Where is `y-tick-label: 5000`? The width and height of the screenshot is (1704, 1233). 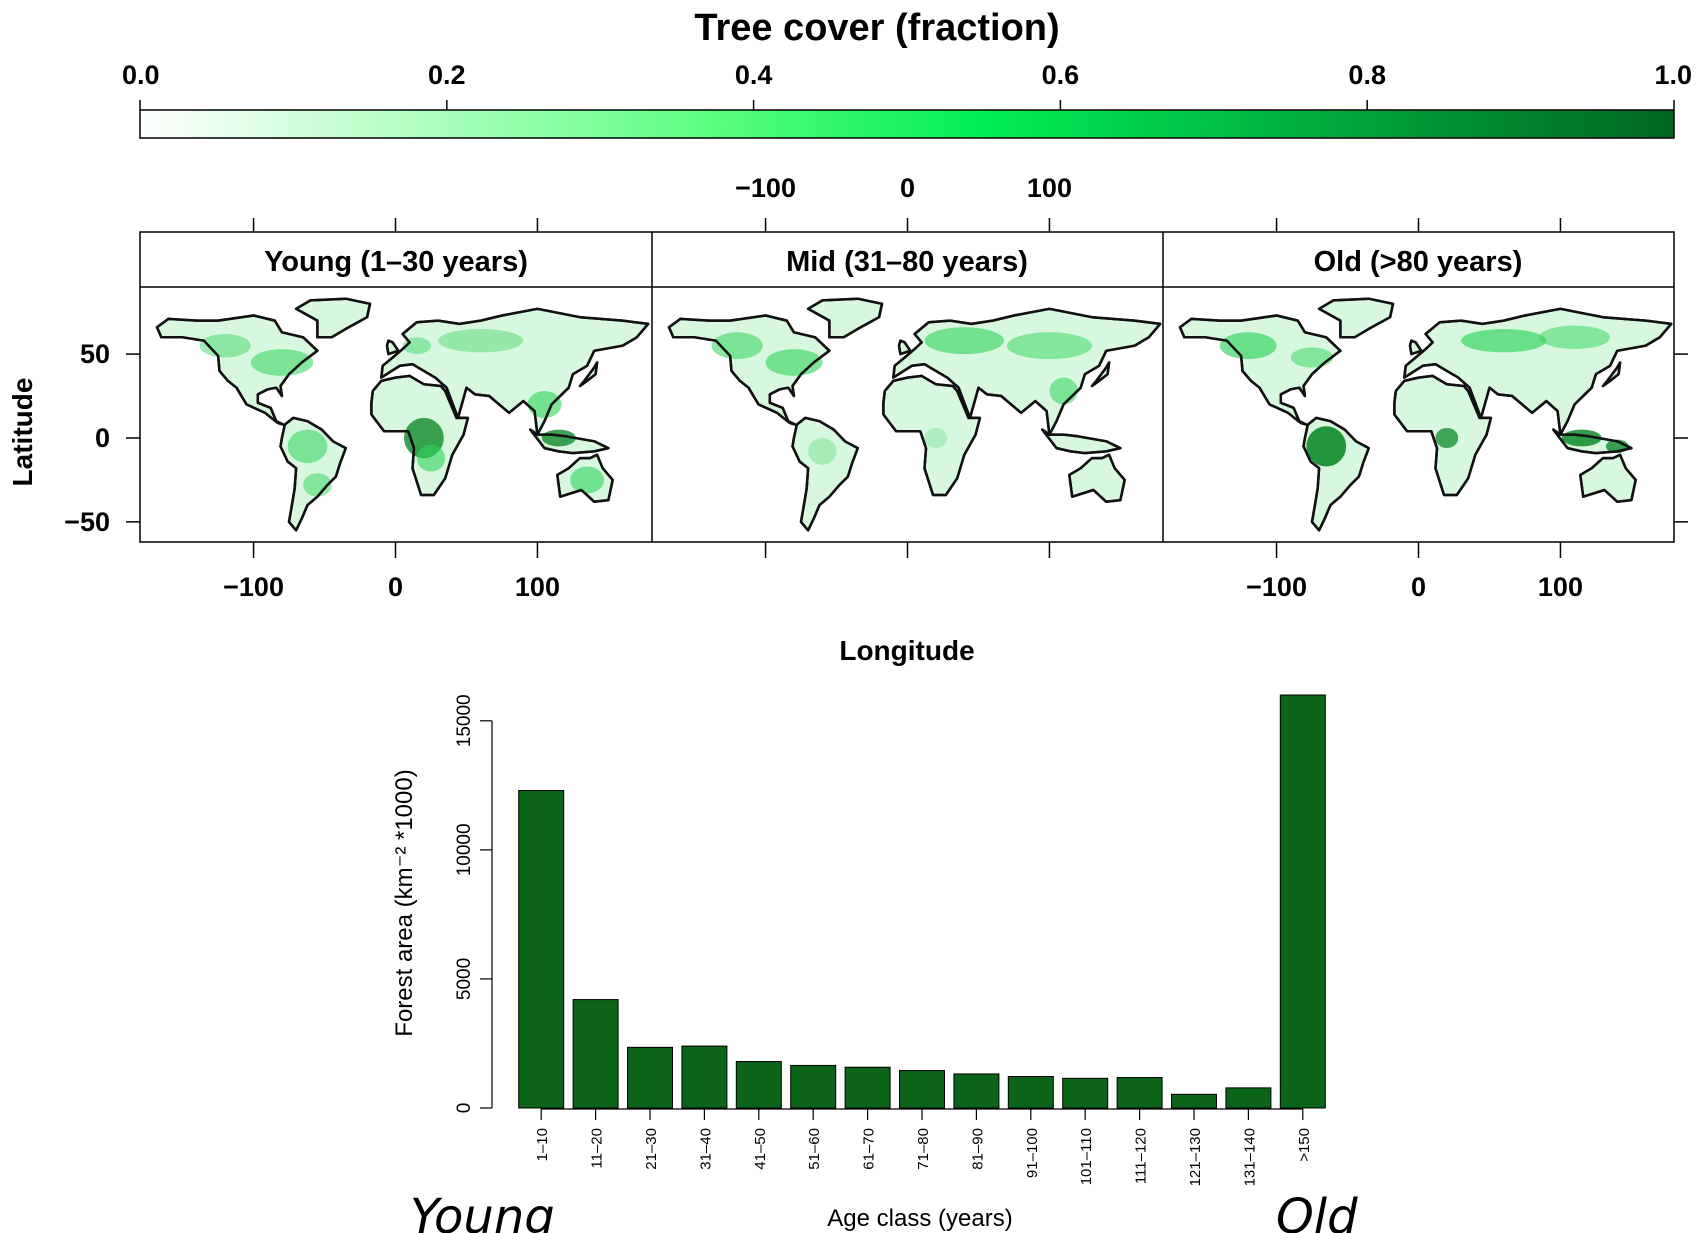
y-tick-label: 5000 is located at coordinates (464, 979).